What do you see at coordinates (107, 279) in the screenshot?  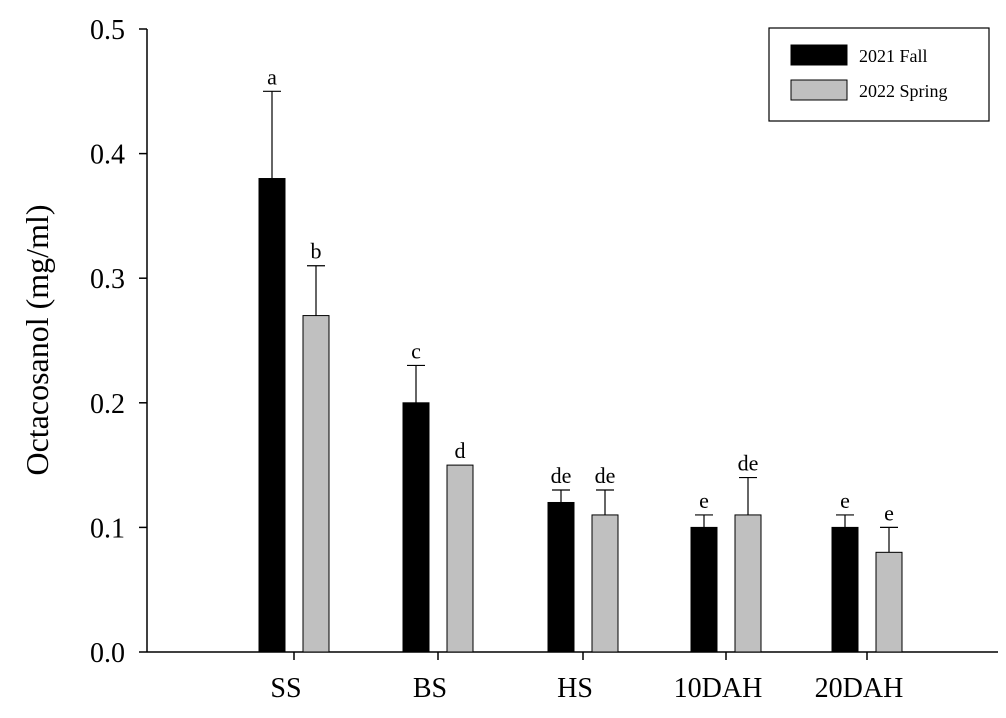 I see `y-tick-label: 0.3` at bounding box center [107, 279].